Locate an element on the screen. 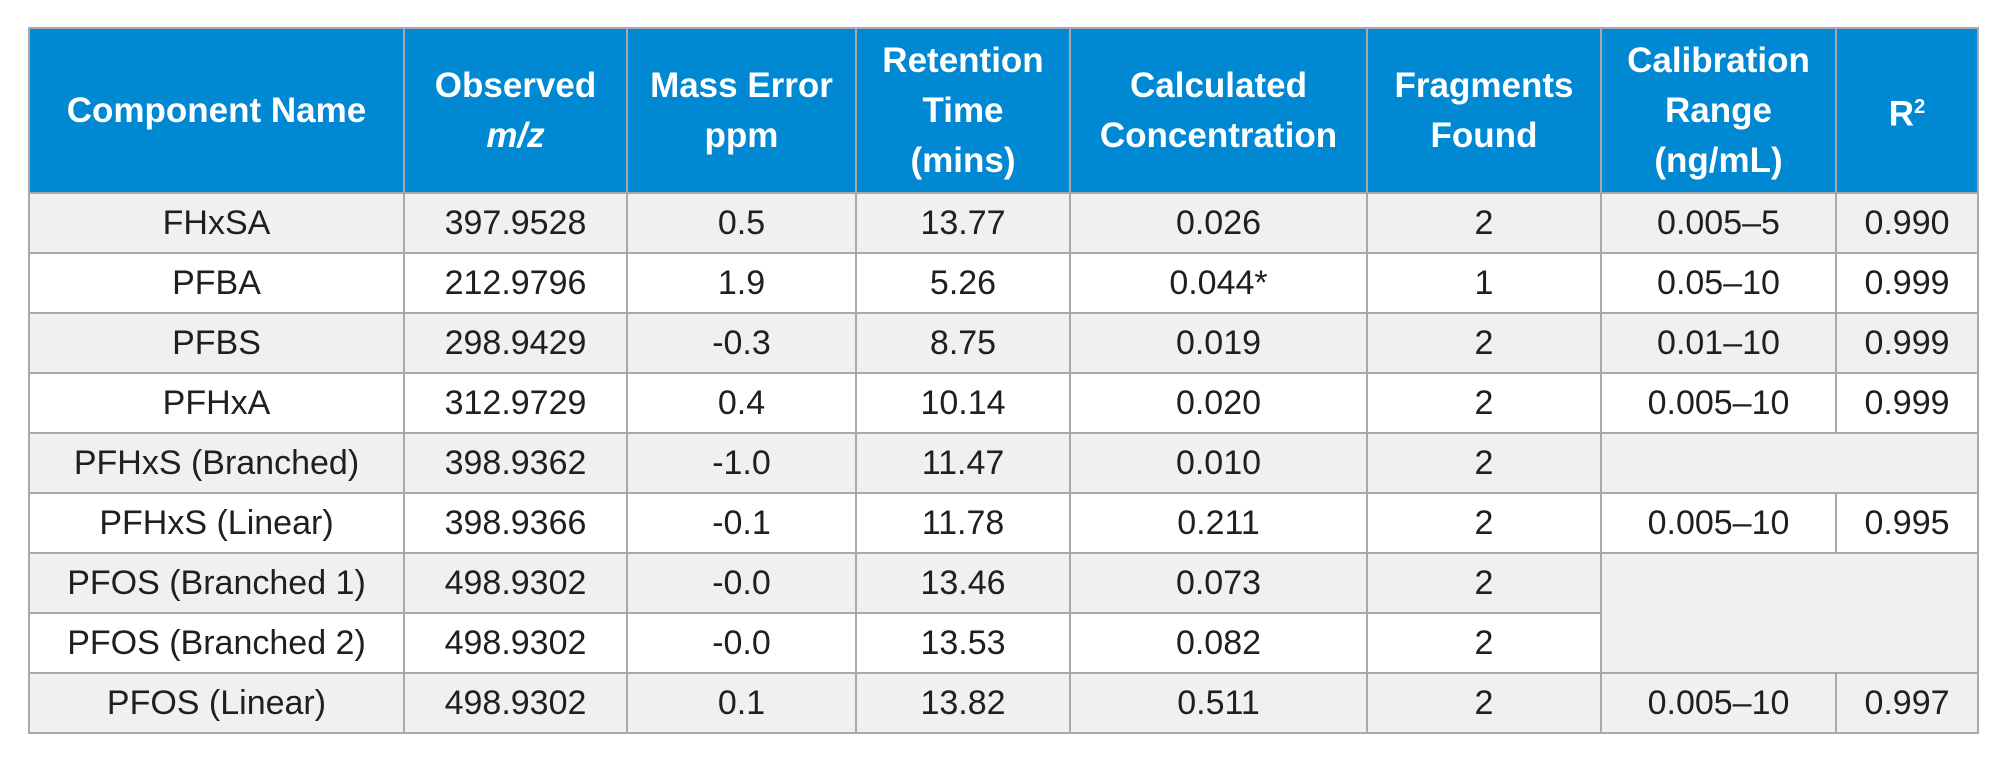  cell-observed-mz: 398.9362 is located at coordinates (515, 463).